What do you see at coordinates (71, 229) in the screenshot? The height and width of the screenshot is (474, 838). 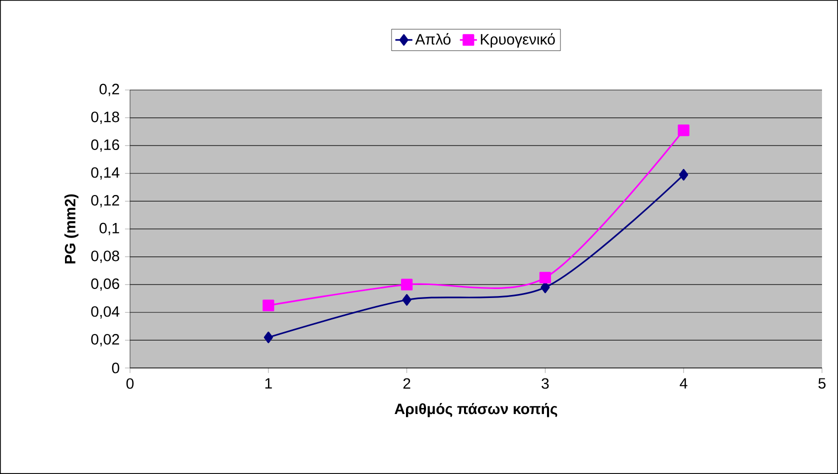 I see `y-axis-title: PG (mm2)` at bounding box center [71, 229].